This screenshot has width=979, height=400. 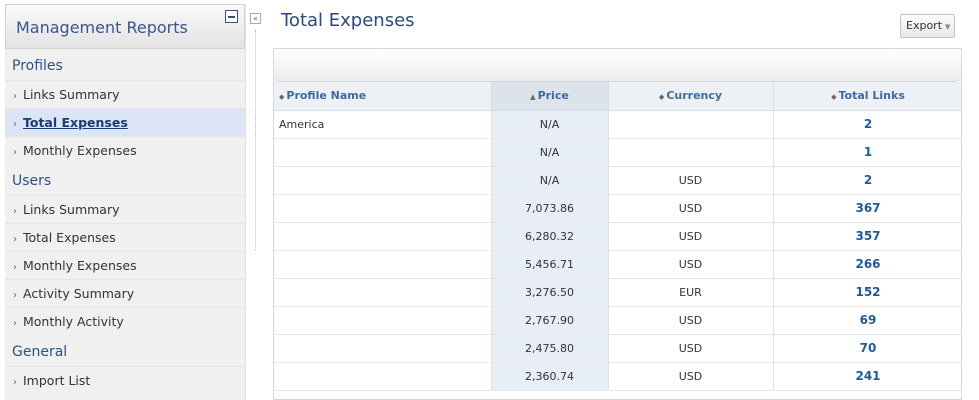 I want to click on cell-total-links: 367, so click(x=867, y=208).